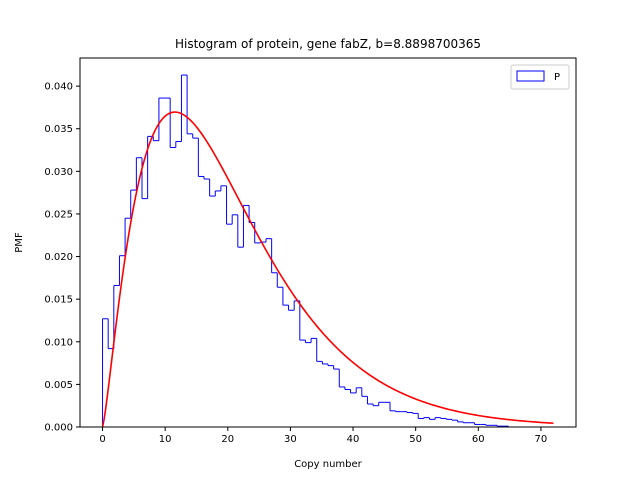  I want to click on y-tick-label-4: 0.020, so click(58, 257).